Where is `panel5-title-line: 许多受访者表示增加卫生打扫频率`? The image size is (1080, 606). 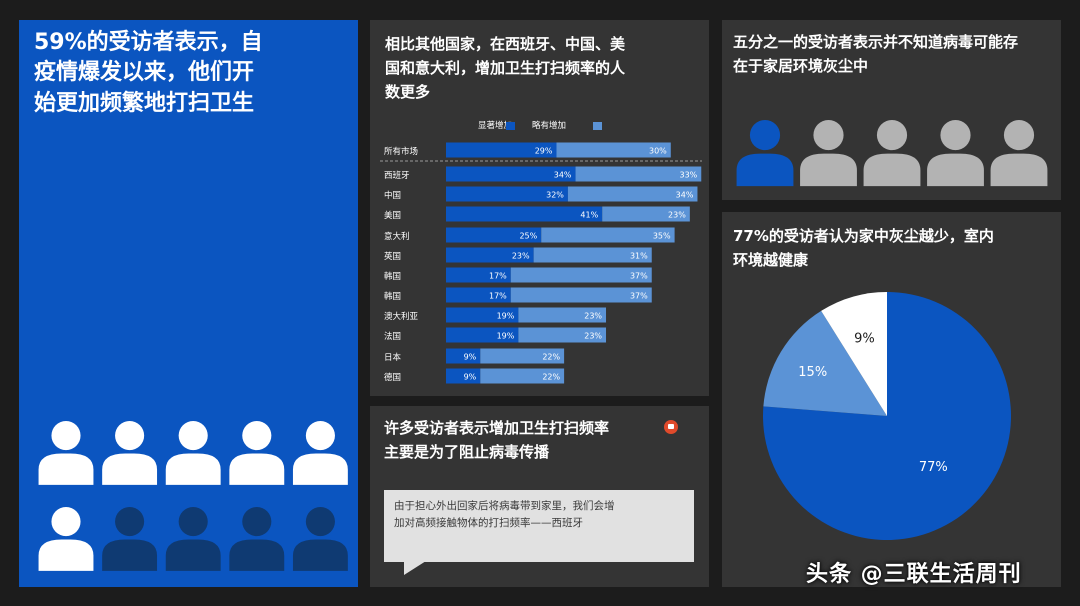 panel5-title-line: 许多受访者表示增加卫生打扫频率 is located at coordinates (497, 428).